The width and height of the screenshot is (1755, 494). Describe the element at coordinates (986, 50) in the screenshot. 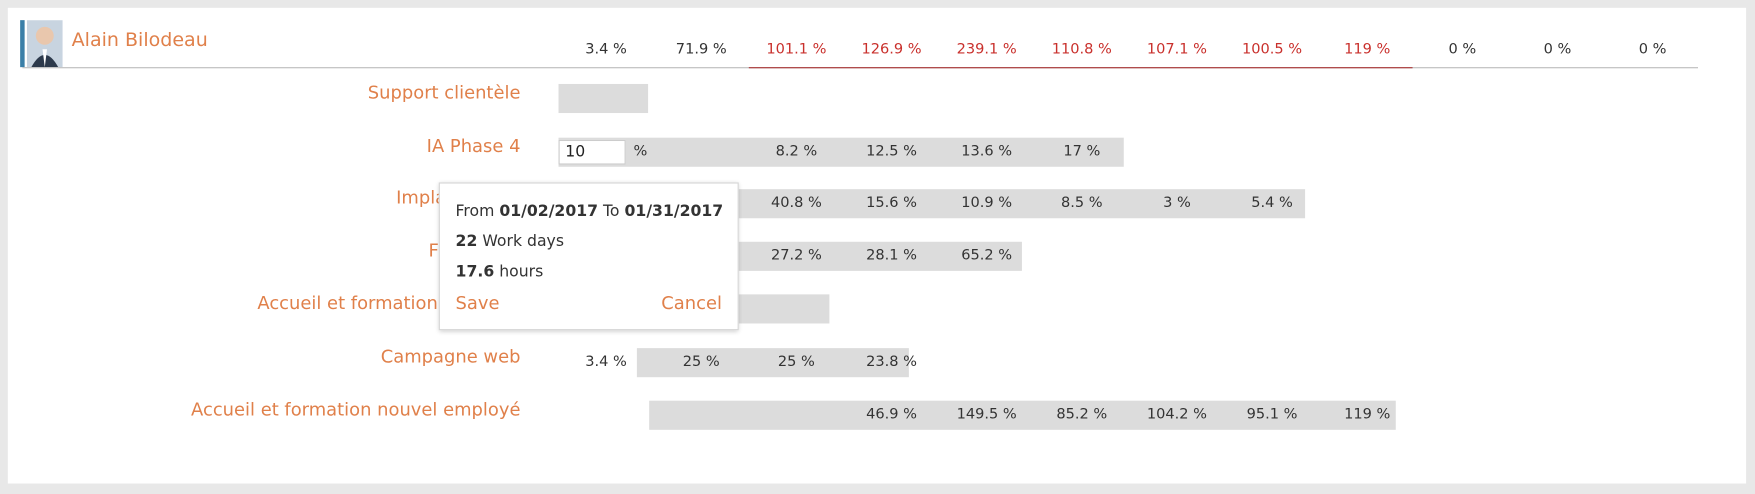

I see `header-value: 239.1 %` at that location.